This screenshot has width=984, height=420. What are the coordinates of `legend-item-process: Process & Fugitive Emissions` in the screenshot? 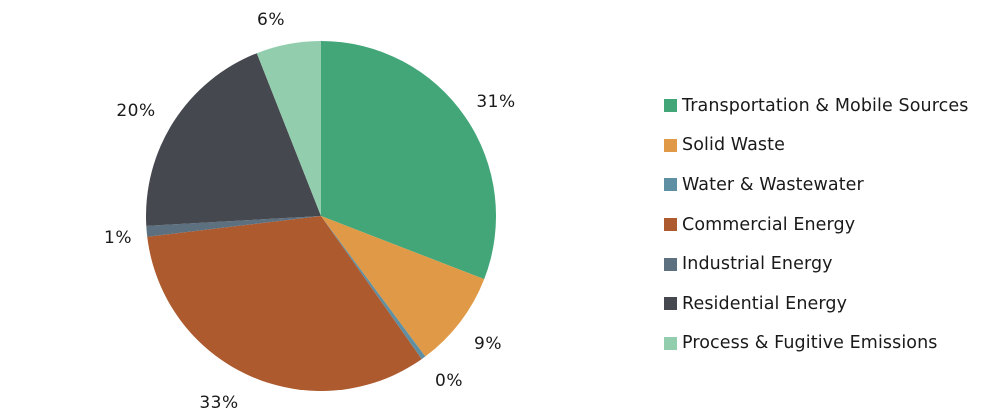 It's located at (816, 344).